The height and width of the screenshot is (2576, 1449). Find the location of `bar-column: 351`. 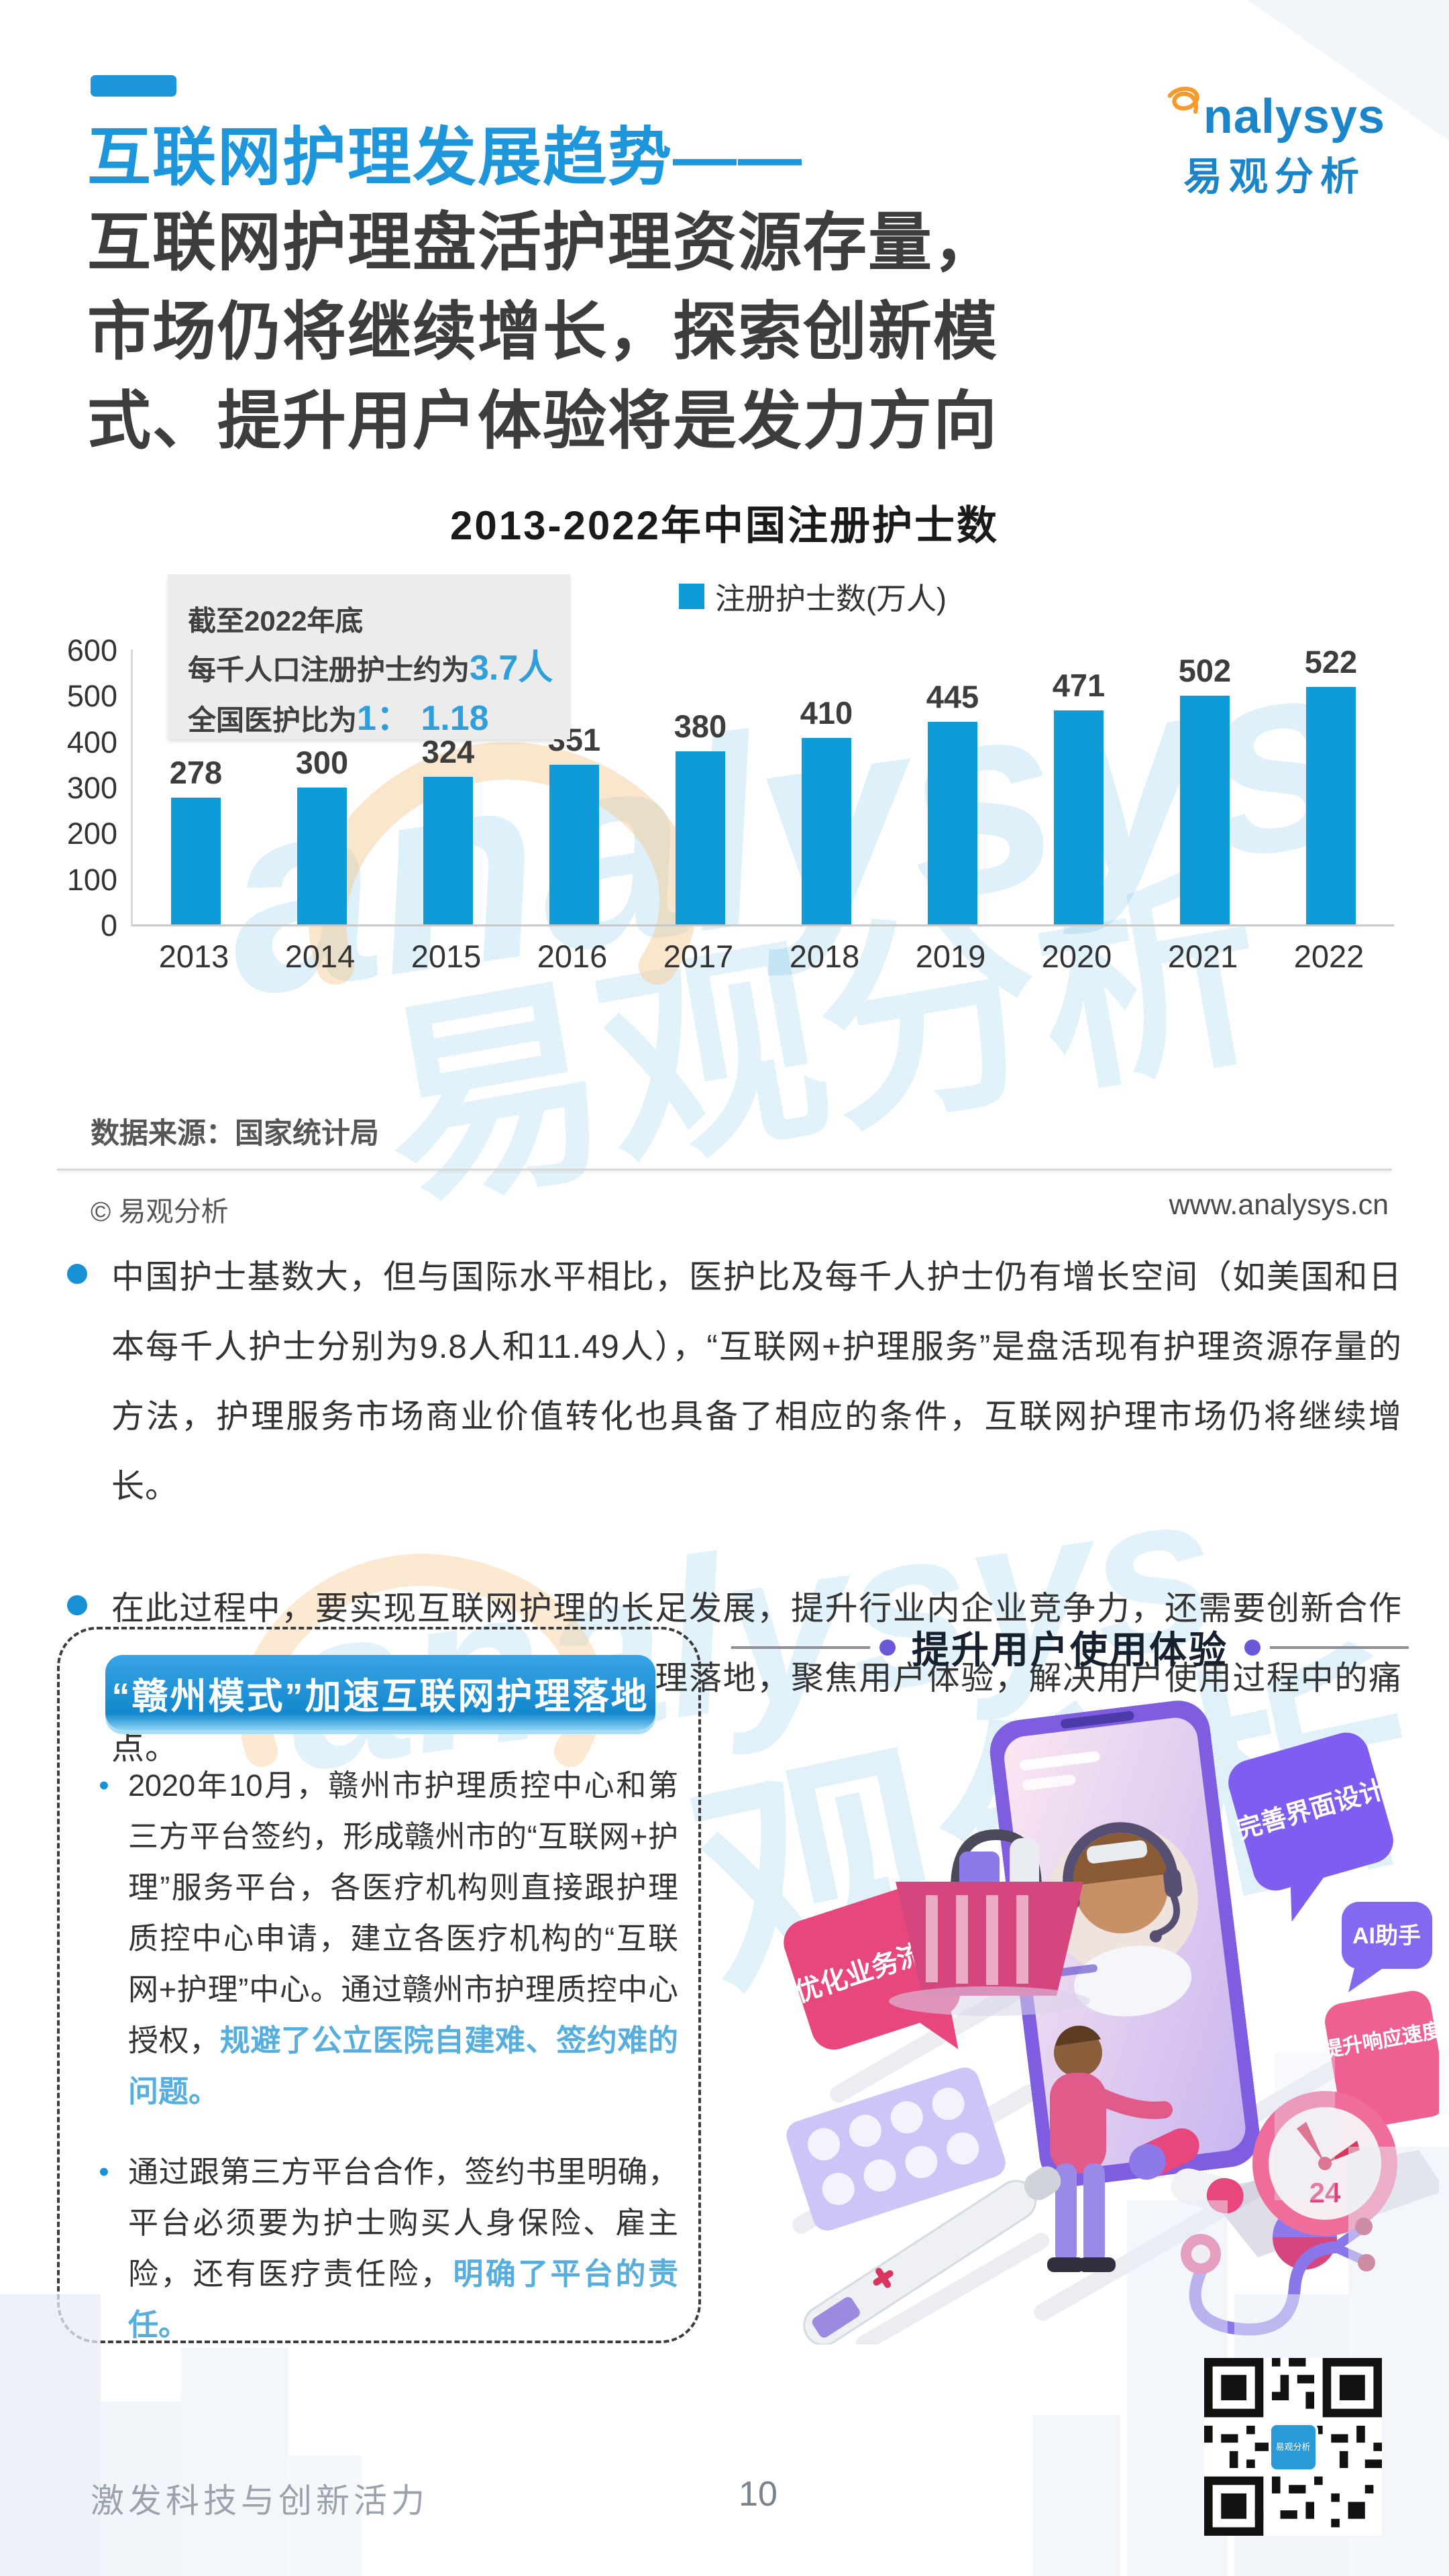

bar-column: 351 is located at coordinates (574, 822).